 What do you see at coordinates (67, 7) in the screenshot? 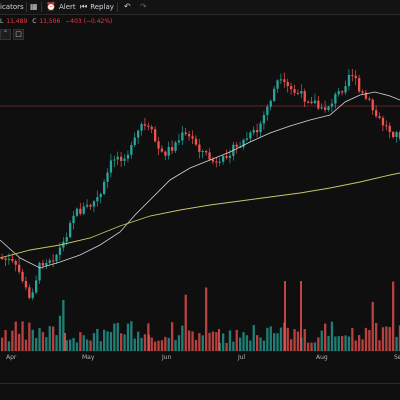
I see `alert-label: Alert` at bounding box center [67, 7].